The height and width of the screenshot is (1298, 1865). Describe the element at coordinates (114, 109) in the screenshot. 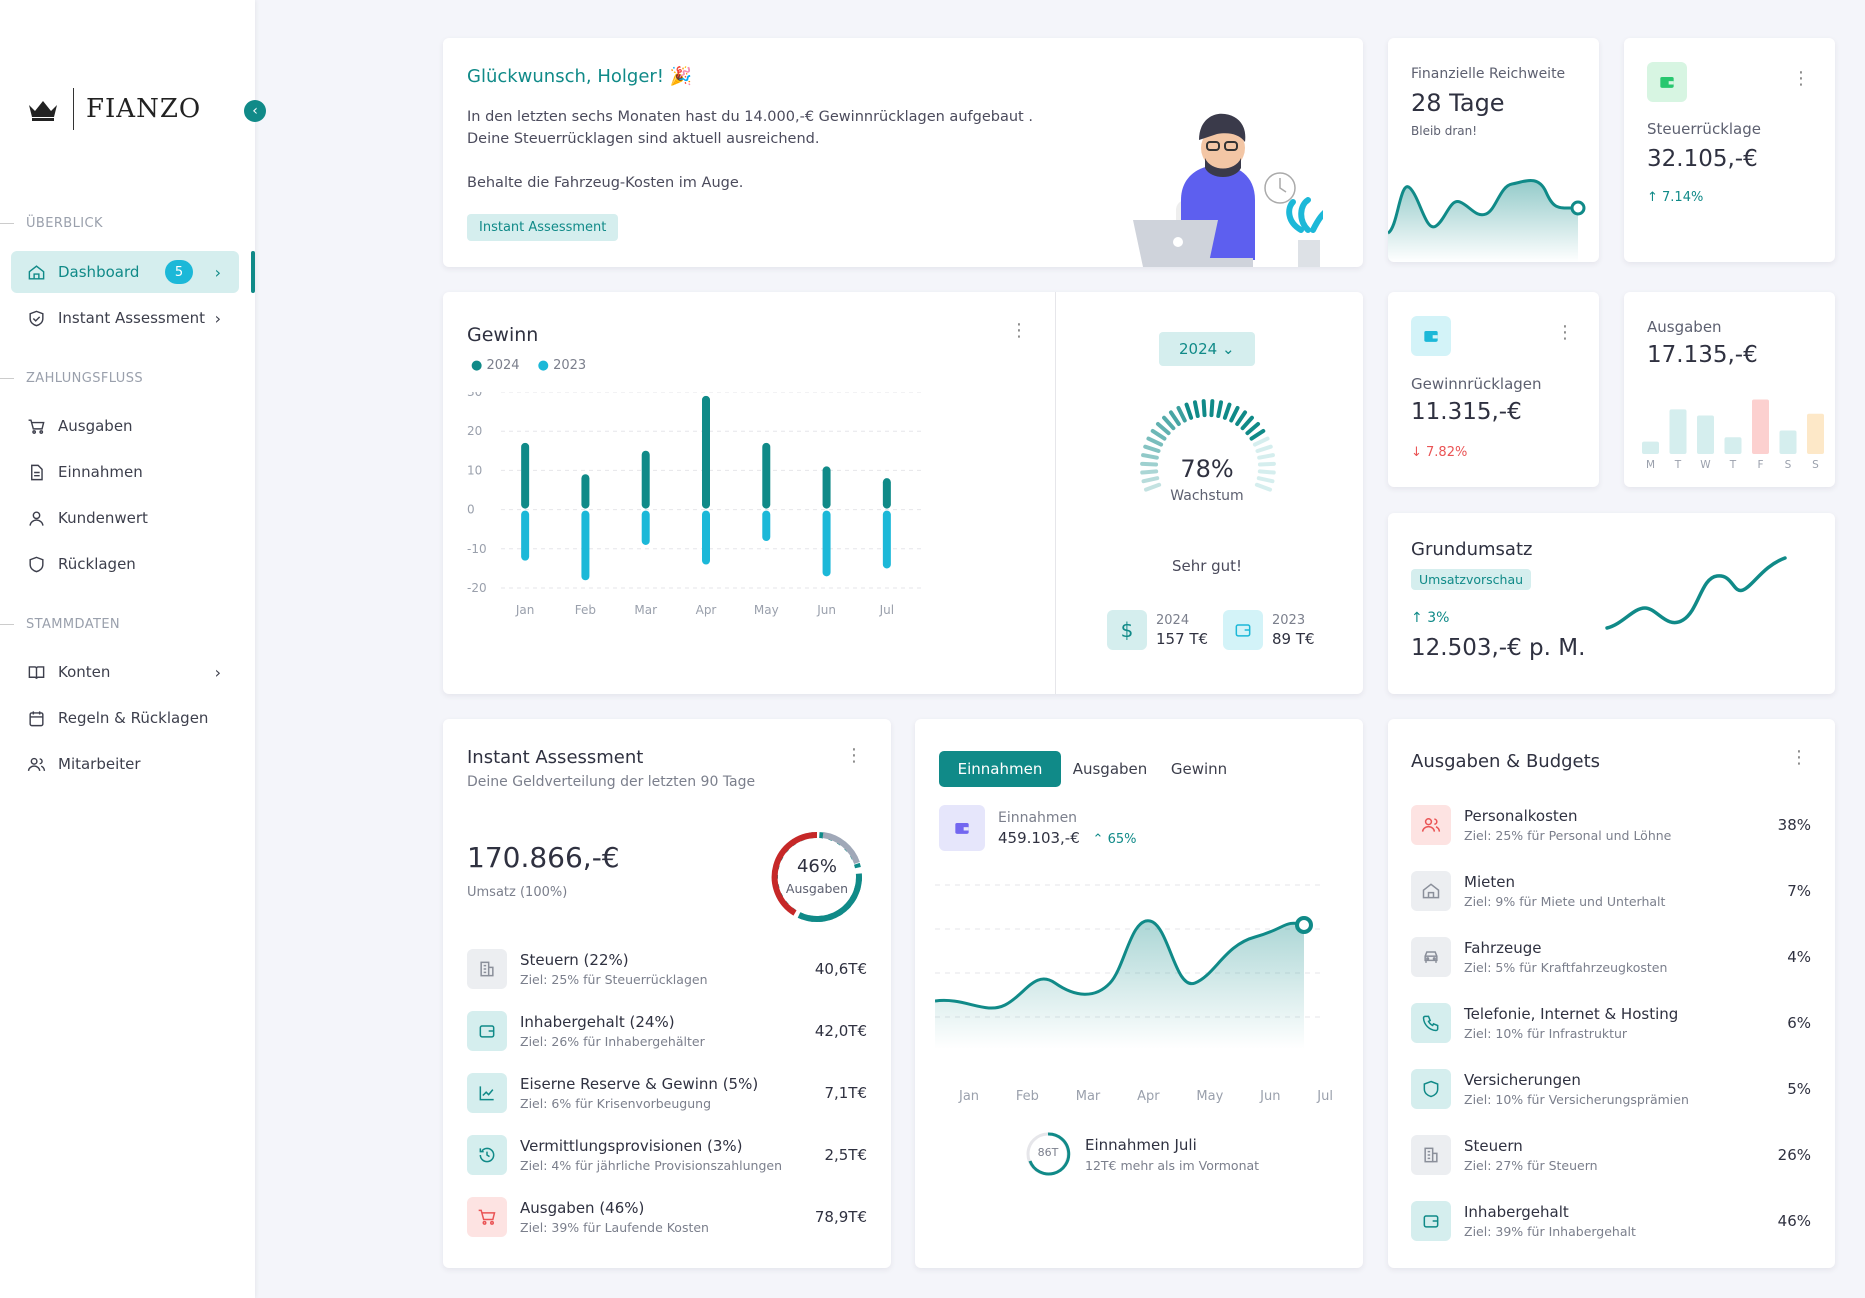

I see `logo: FIANZO` at that location.